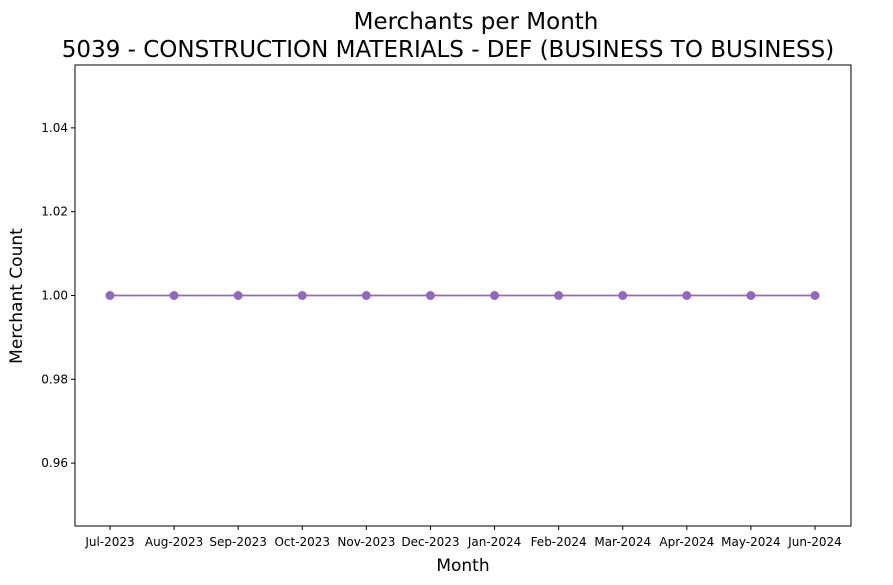 The width and height of the screenshot is (893, 585). Describe the element at coordinates (814, 542) in the screenshot. I see `x-tick-label: Jun-2024` at that location.